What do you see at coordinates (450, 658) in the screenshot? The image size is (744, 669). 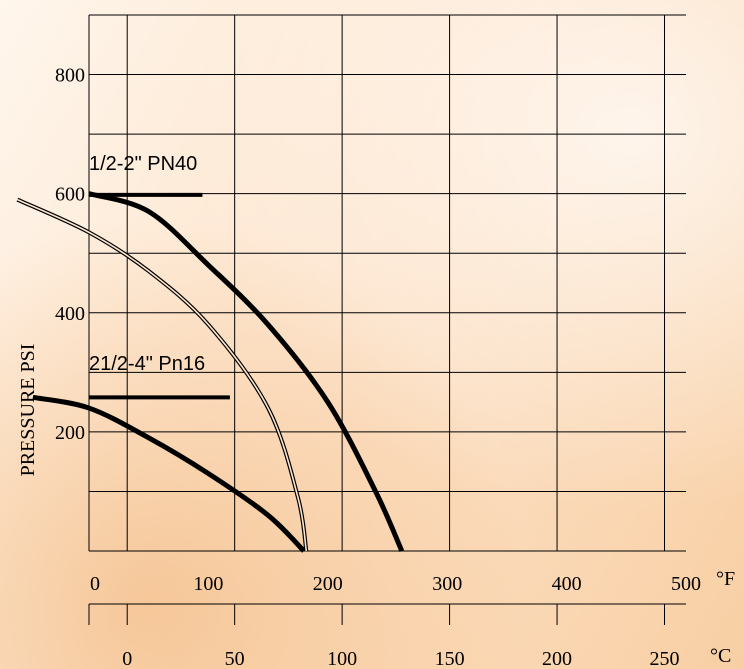 I see `c-tick-label: 150` at bounding box center [450, 658].